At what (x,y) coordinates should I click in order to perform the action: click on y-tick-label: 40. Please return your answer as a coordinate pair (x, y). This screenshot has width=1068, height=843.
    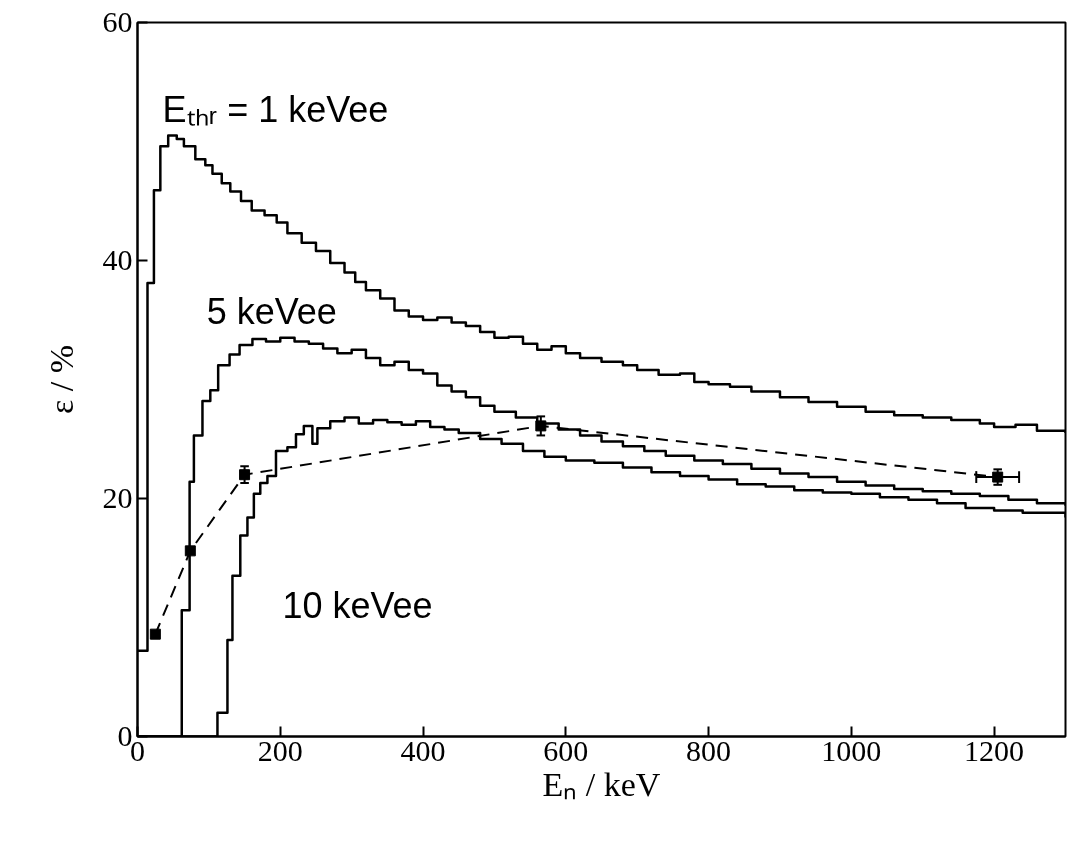
    Looking at the image, I should click on (117, 259).